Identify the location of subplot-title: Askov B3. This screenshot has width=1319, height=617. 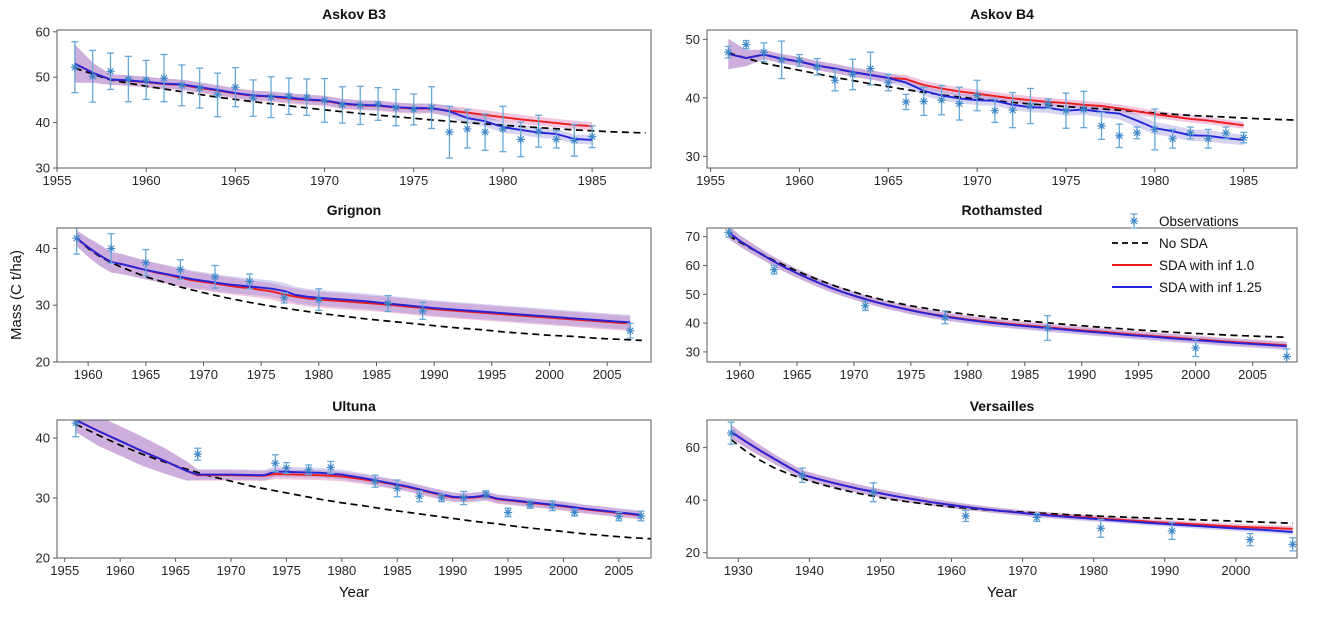
(354, 14).